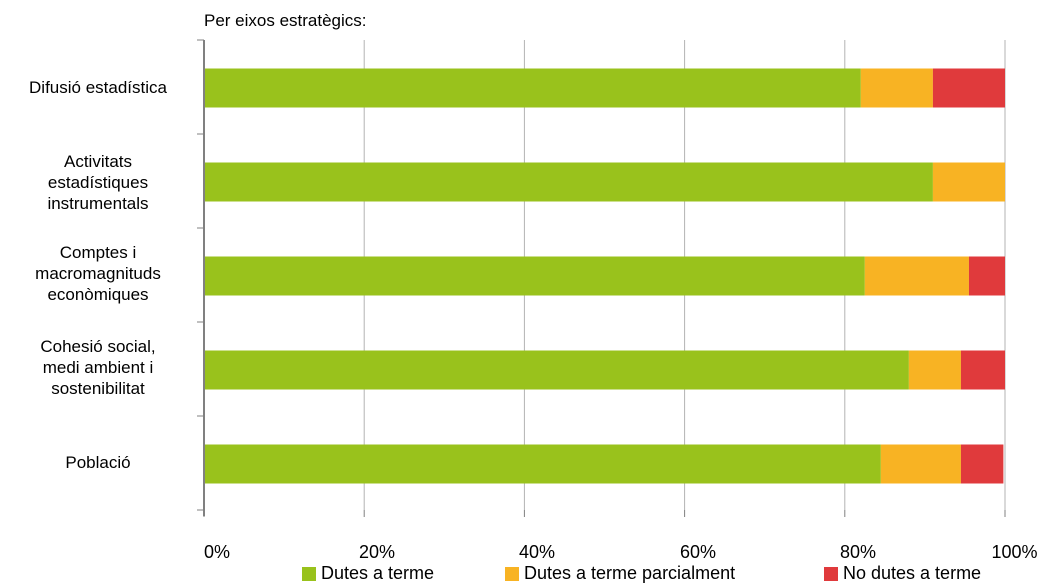 This screenshot has height=586, width=1052. What do you see at coordinates (1014, 552) in the screenshot?
I see `x-tick-label: 100%` at bounding box center [1014, 552].